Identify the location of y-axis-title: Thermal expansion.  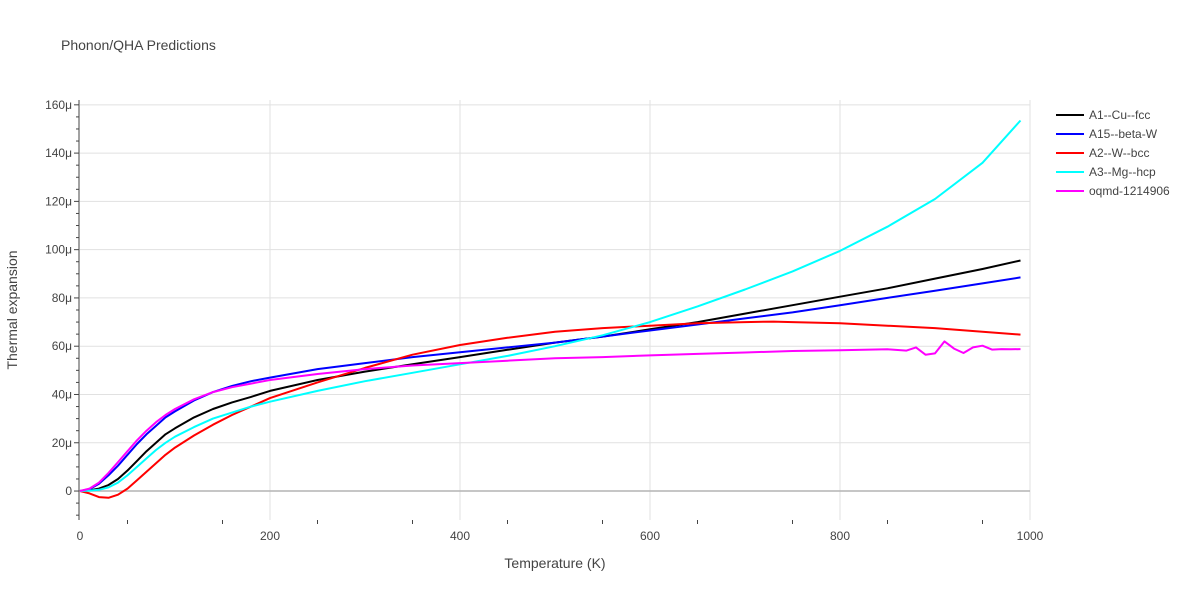
(12, 309).